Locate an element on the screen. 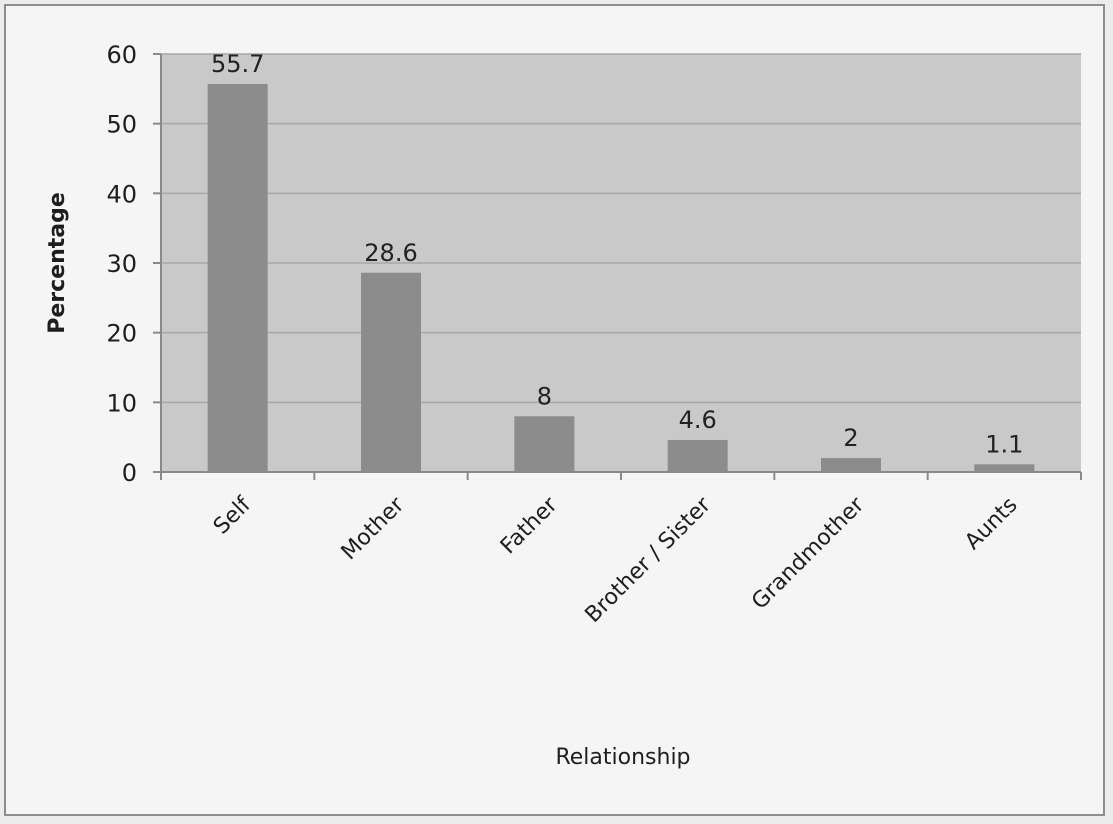  y-tick-label: 30 is located at coordinates (121, 264).